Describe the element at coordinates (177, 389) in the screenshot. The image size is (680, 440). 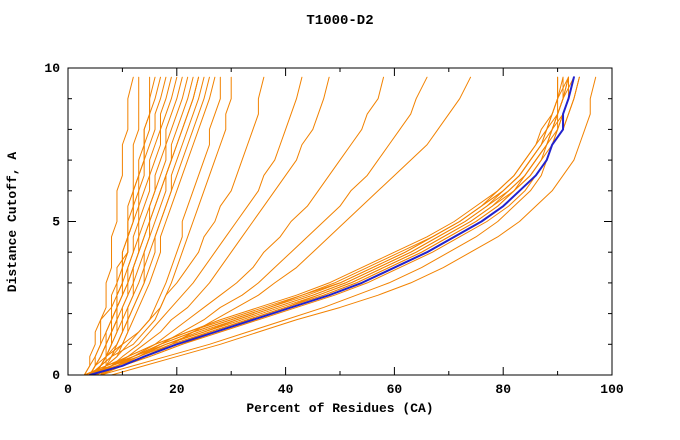
I see `x-tick-label: 20` at that location.